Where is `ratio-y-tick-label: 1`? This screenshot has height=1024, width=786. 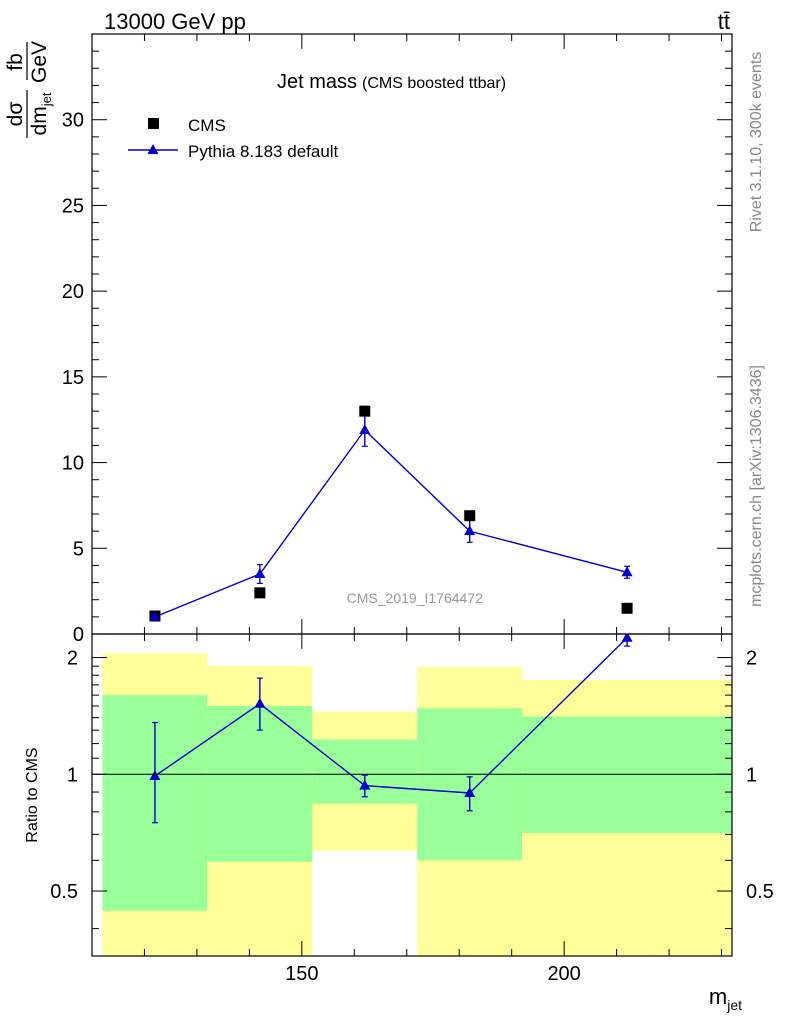
ratio-y-tick-label: 1 is located at coordinates (72, 775).